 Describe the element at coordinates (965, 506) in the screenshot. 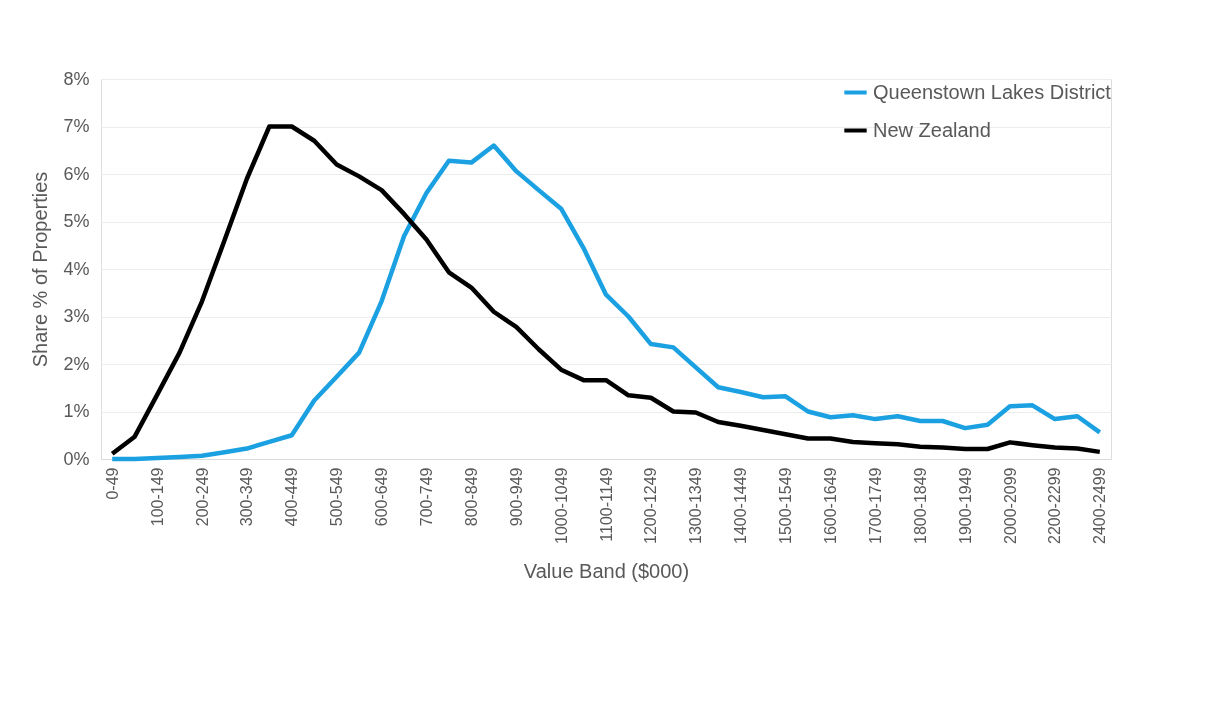

I see `x-tick-label: 1900-1949` at that location.